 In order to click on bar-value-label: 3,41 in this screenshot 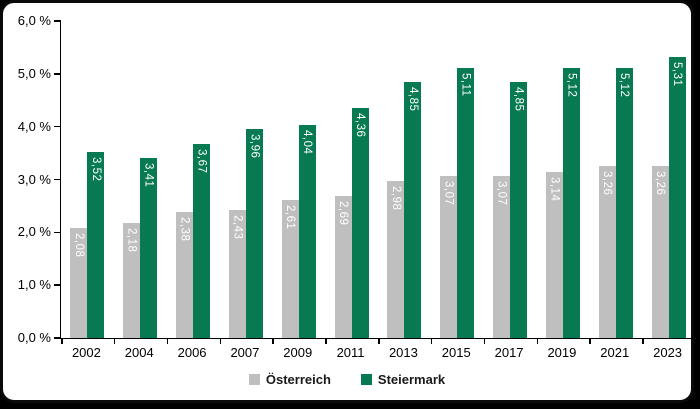, I will do `click(148, 175)`.